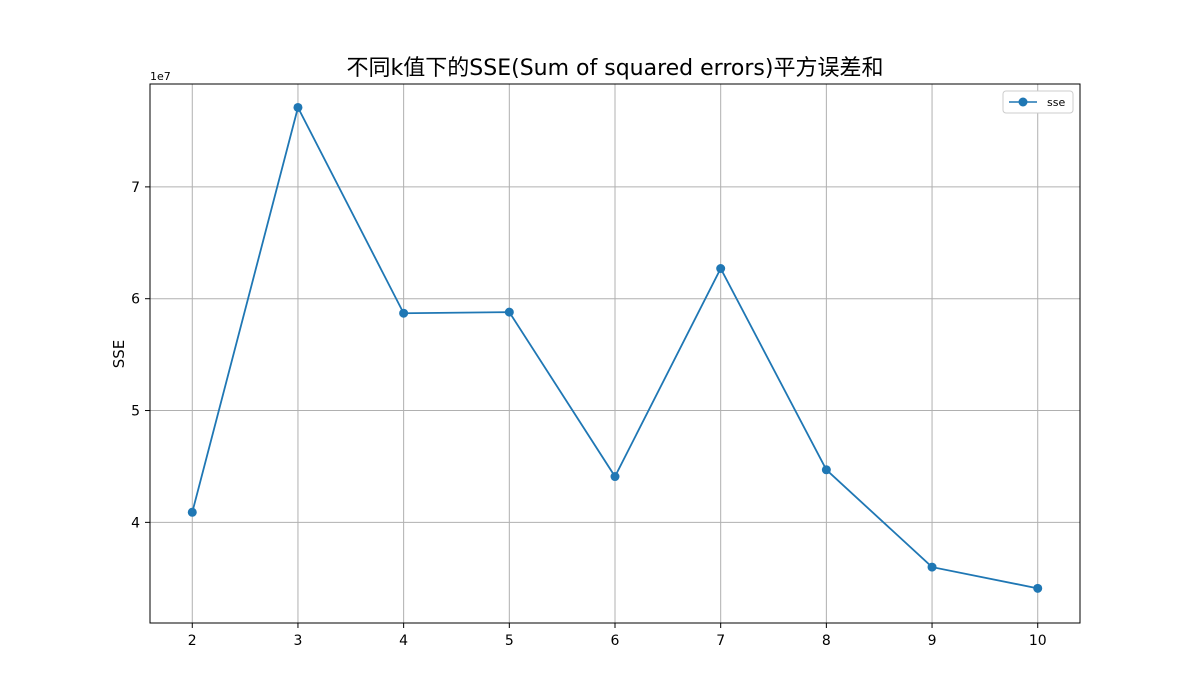 Image resolution: width=1200 pixels, height=700 pixels. I want to click on x-tick-label: 2, so click(192, 641).